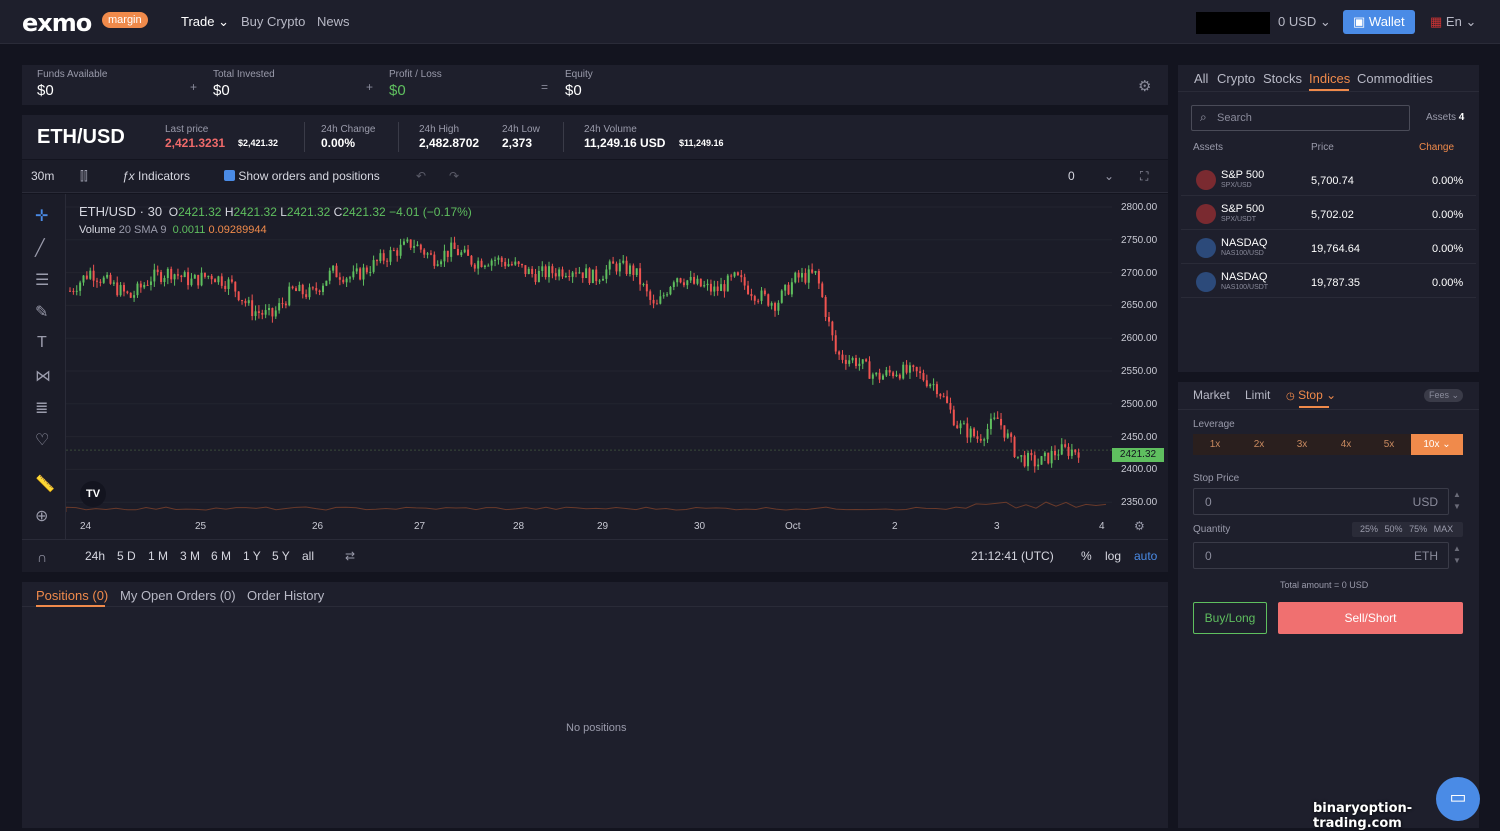 The image size is (1500, 831). I want to click on horizontal-lines-icon: ☰, so click(42, 280).